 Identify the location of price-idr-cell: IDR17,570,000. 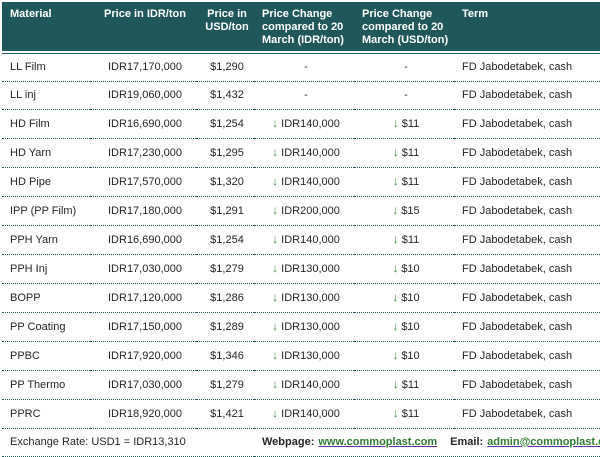
(143, 182).